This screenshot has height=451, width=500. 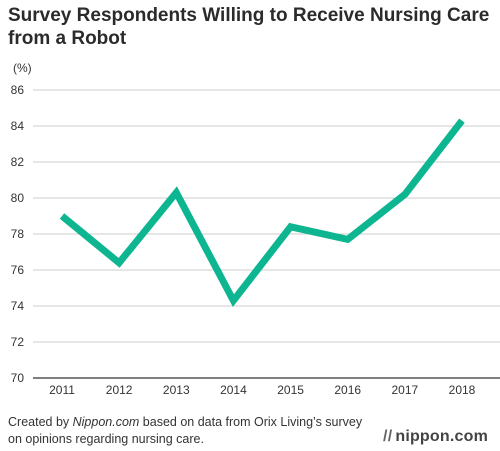 I want to click on y-tick-labels: 70 72 74 76 78 80 82 84 86, so click(x=18, y=234).